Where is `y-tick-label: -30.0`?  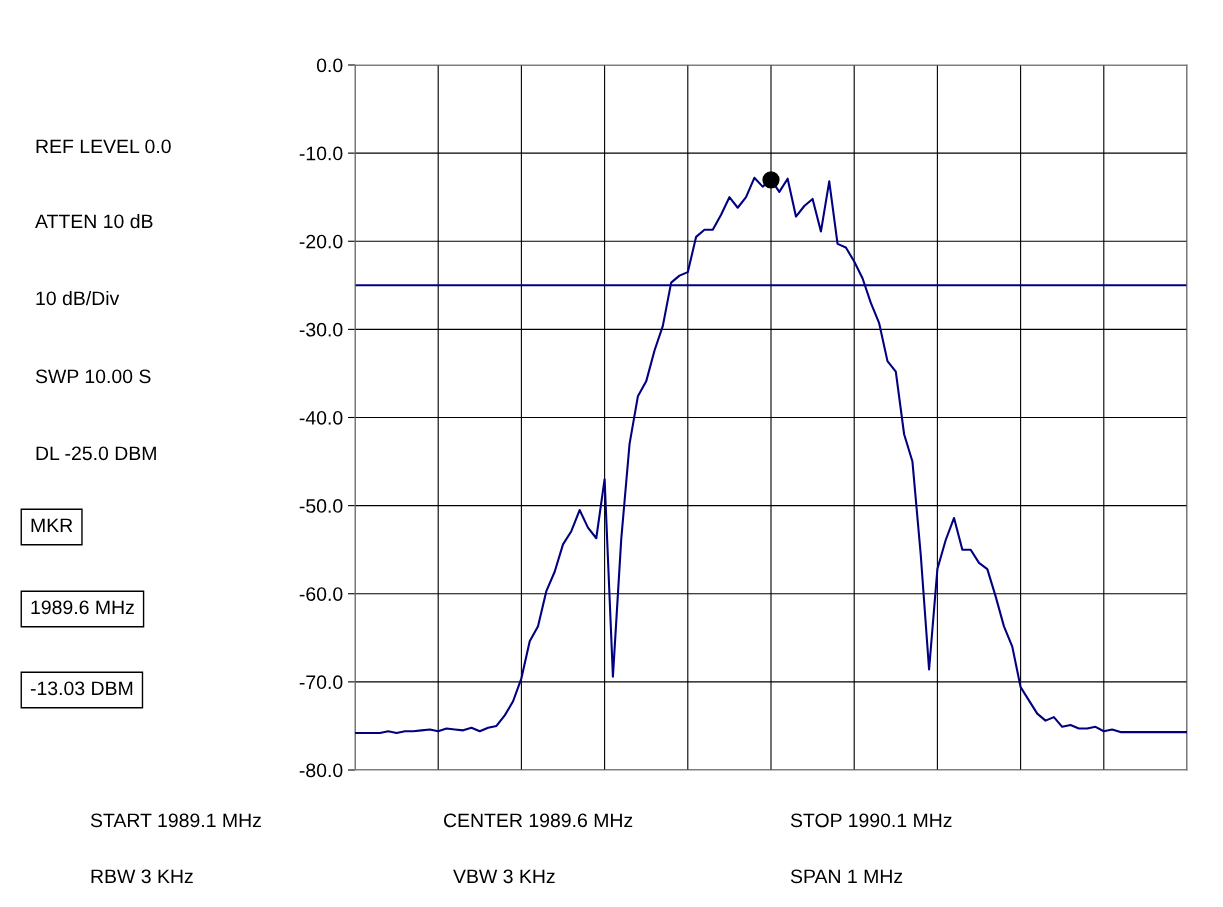 y-tick-label: -30.0 is located at coordinates (321, 329).